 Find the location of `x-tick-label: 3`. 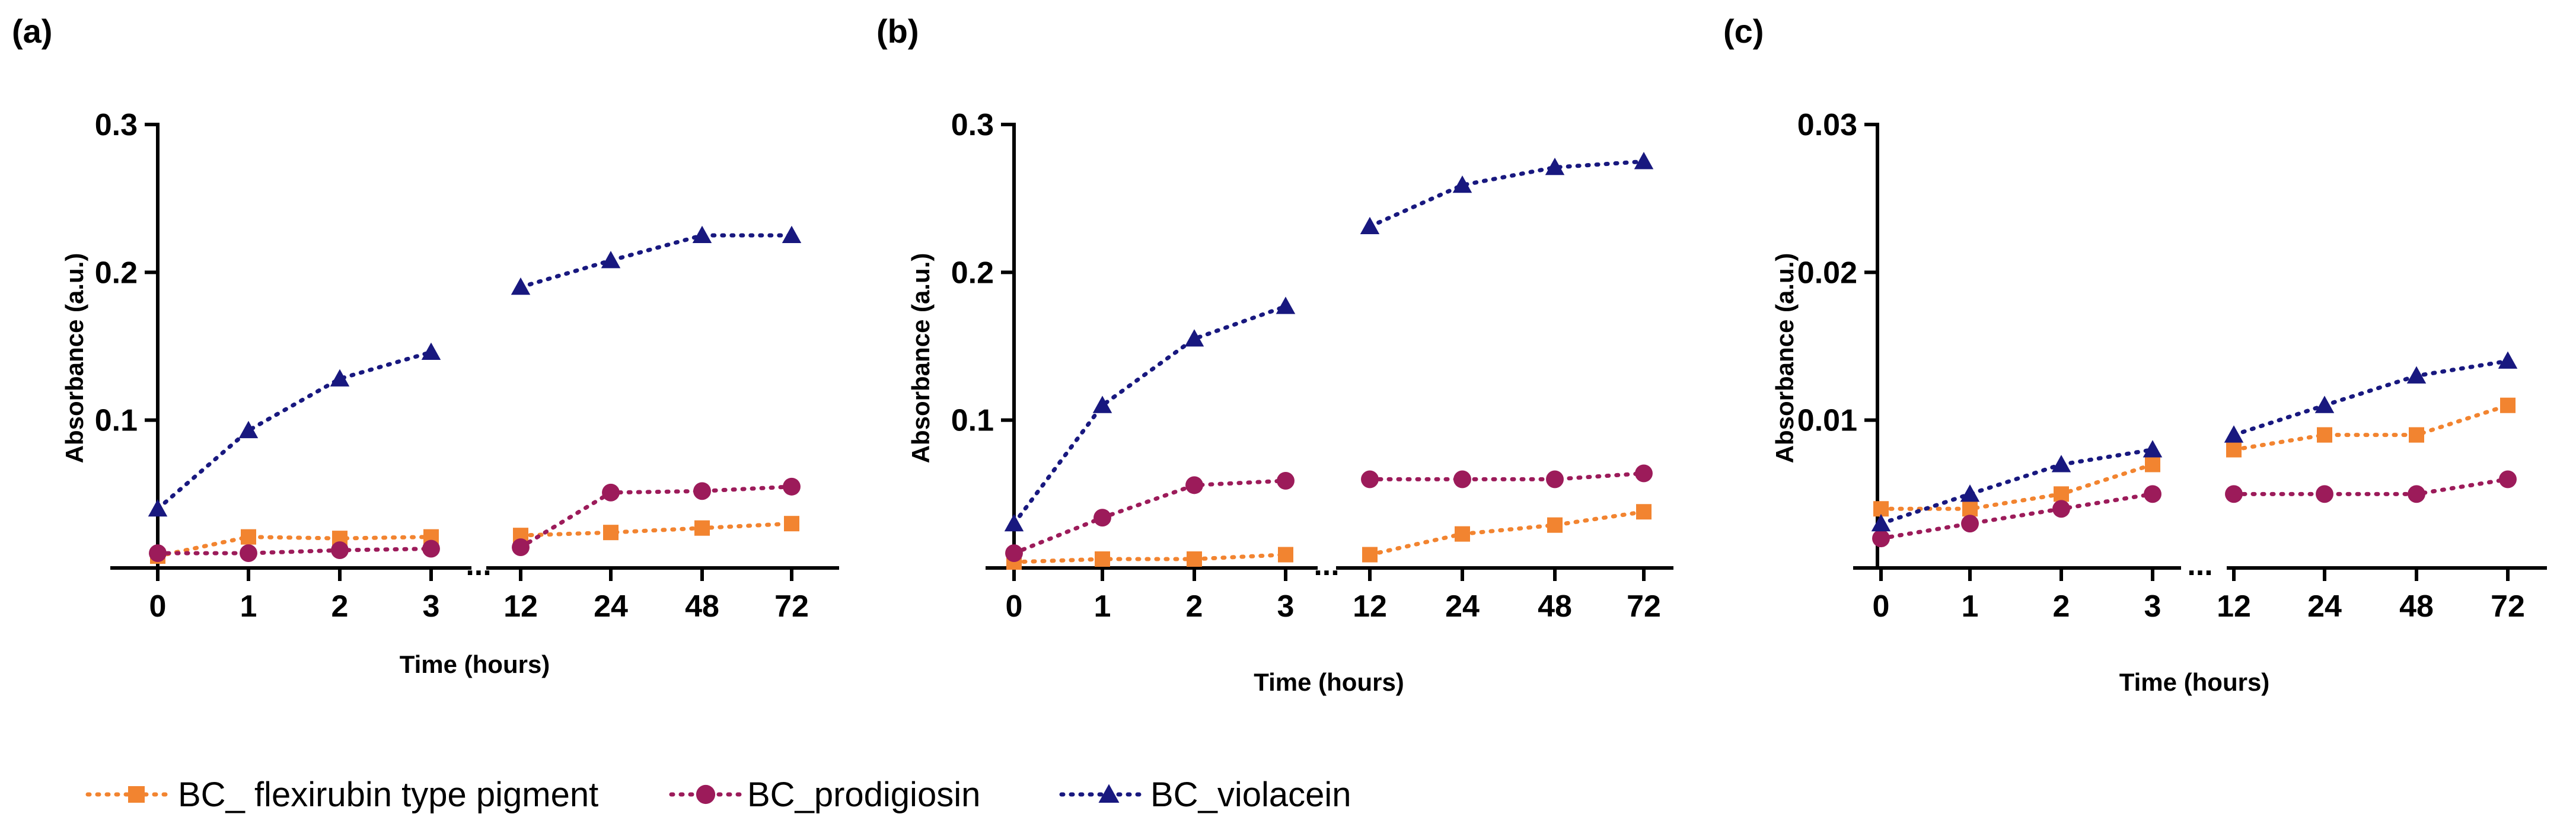

x-tick-label: 3 is located at coordinates (1286, 606).